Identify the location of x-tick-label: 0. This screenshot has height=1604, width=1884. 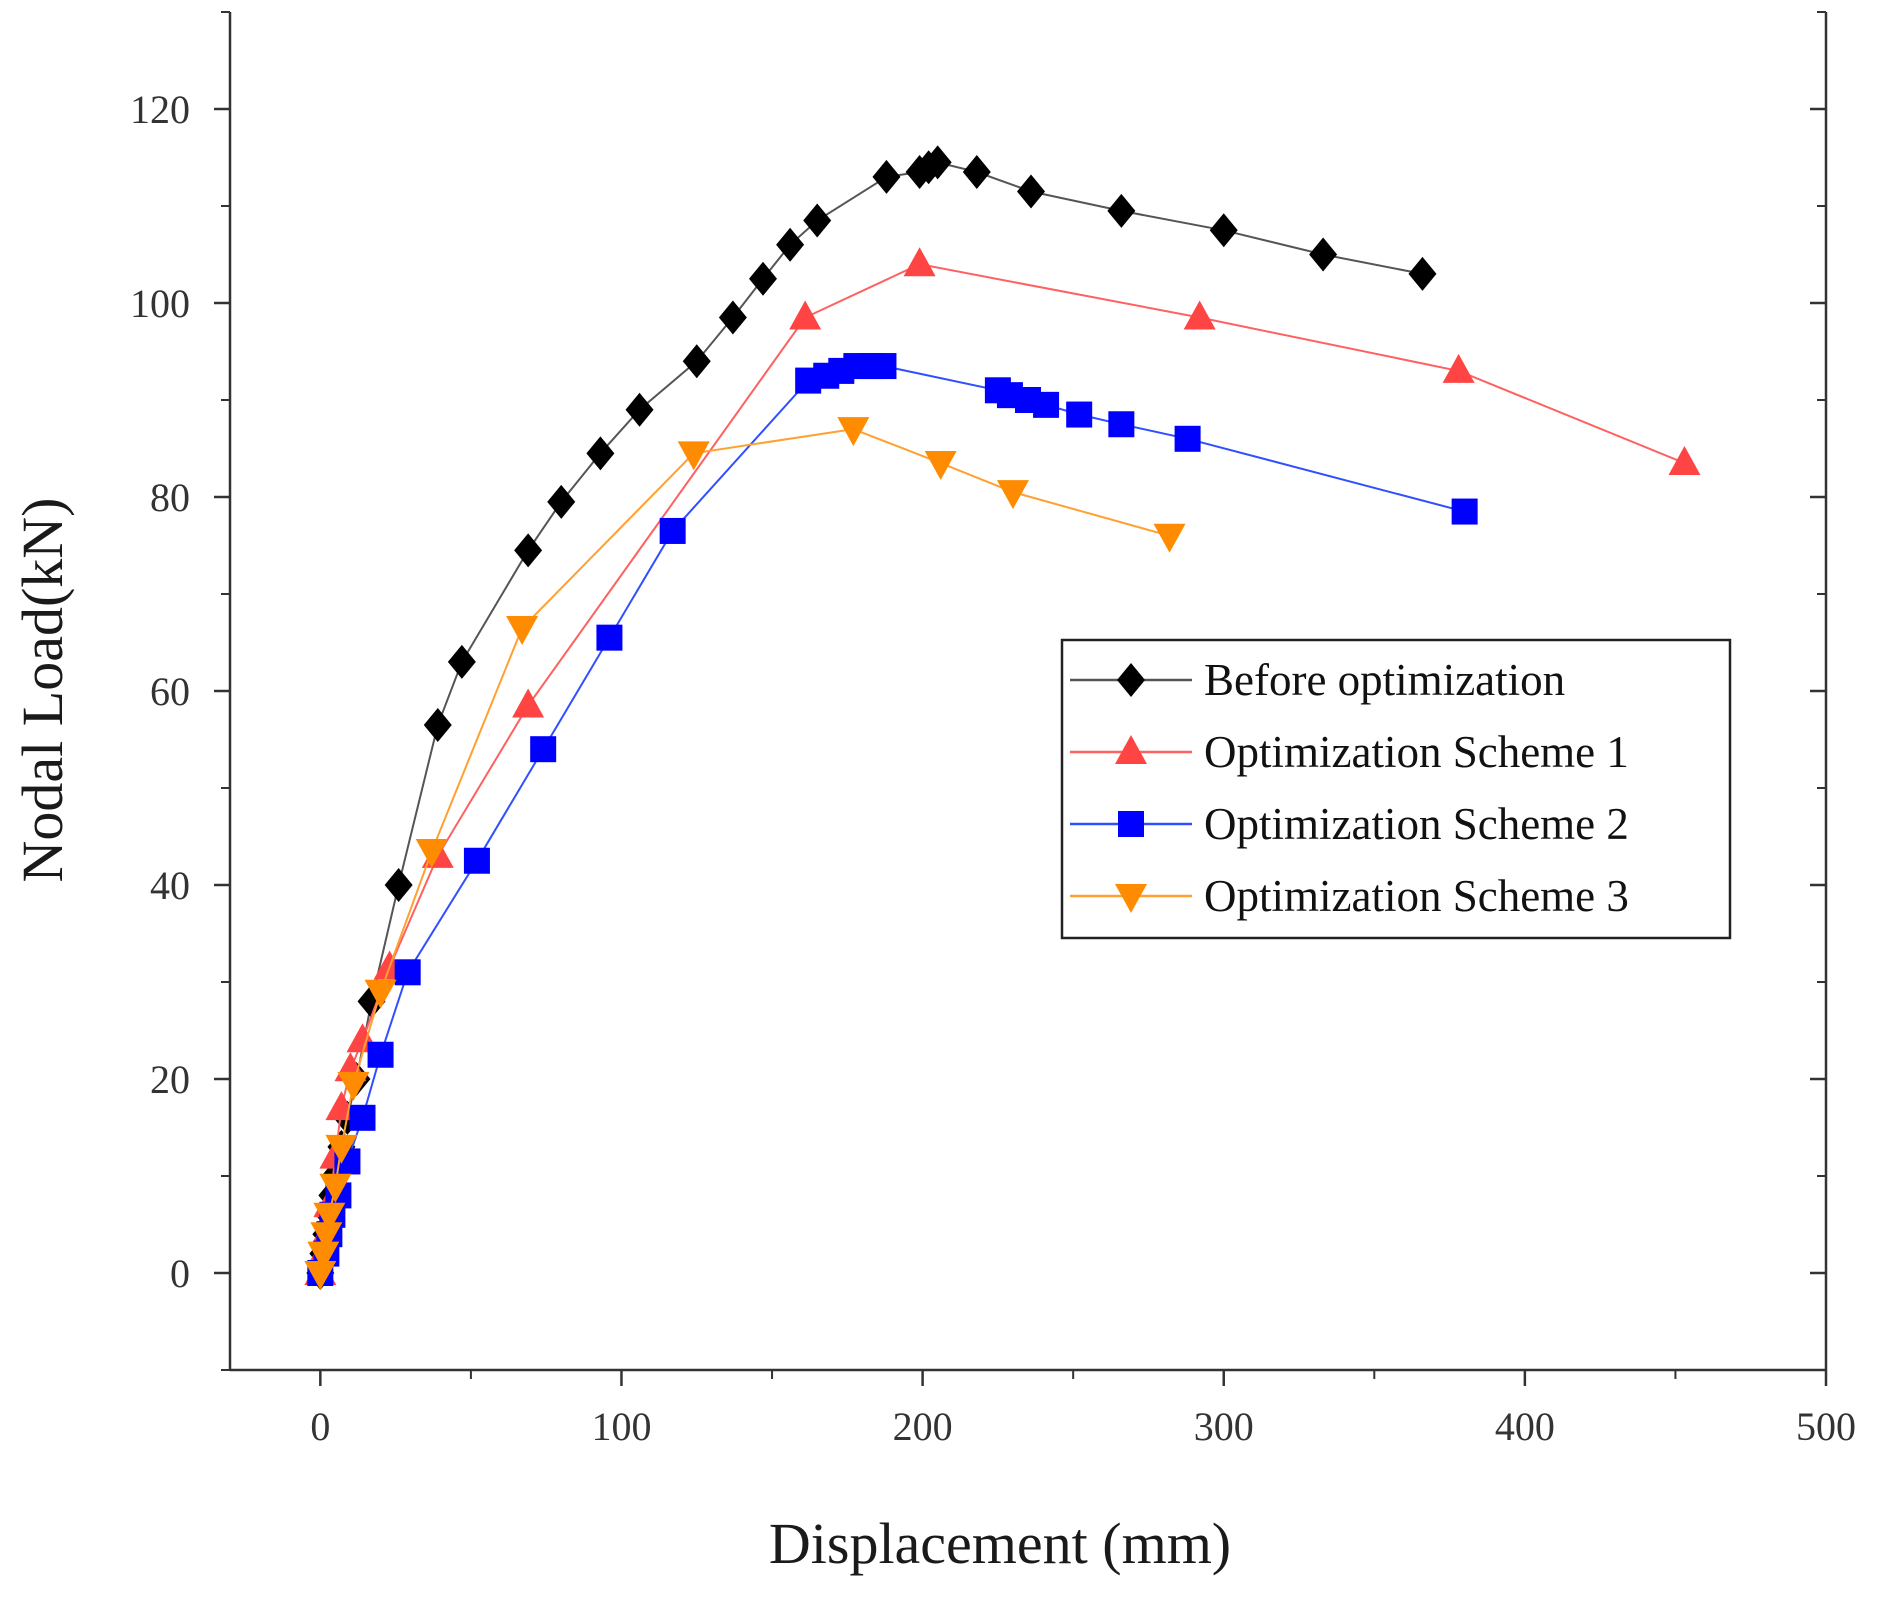
(320, 1426).